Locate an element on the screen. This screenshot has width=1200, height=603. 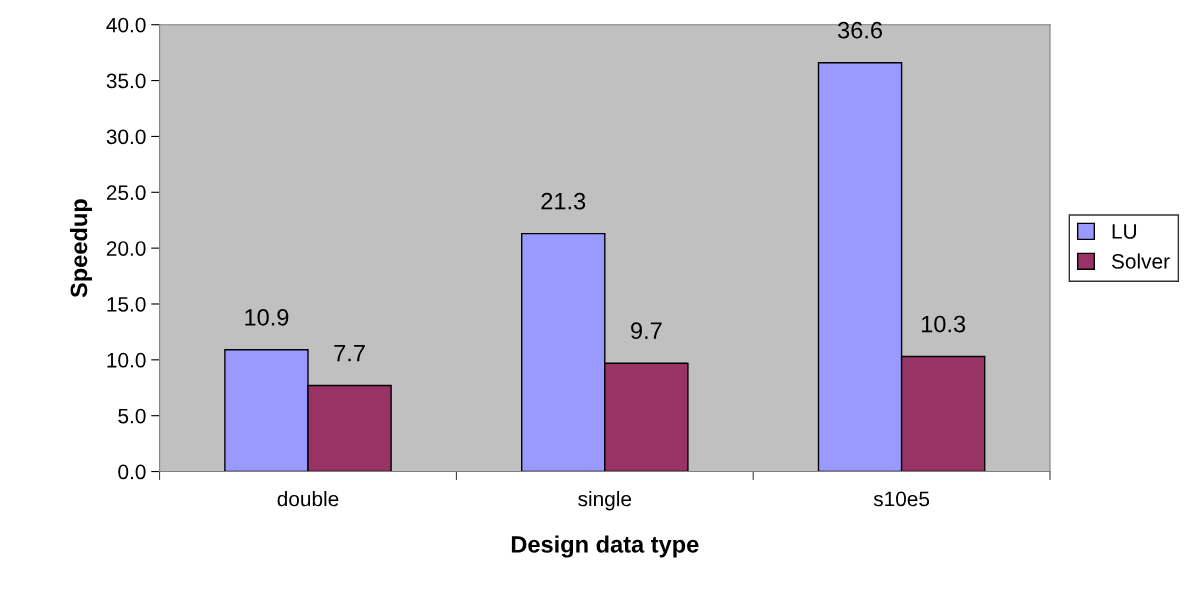
data-label: 7.7 is located at coordinates (349, 353).